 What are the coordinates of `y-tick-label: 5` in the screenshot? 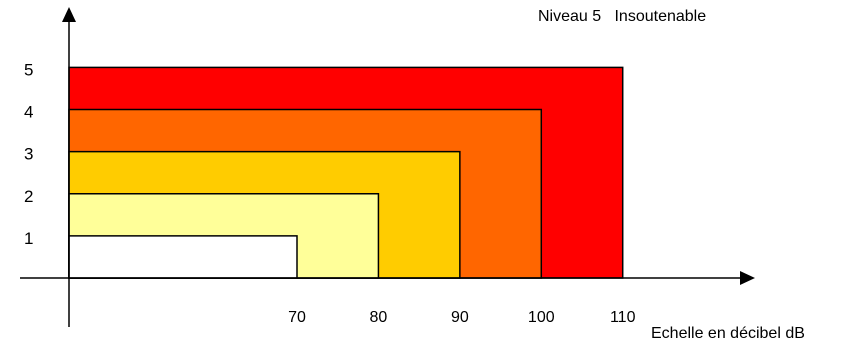 It's located at (28, 69).